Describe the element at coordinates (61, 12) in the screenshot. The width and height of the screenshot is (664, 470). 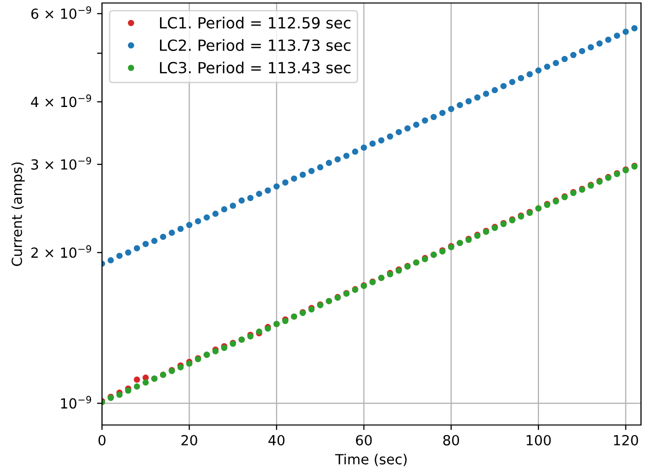
I see `y-tick-label: 6 × 10$^{−9}$` at that location.